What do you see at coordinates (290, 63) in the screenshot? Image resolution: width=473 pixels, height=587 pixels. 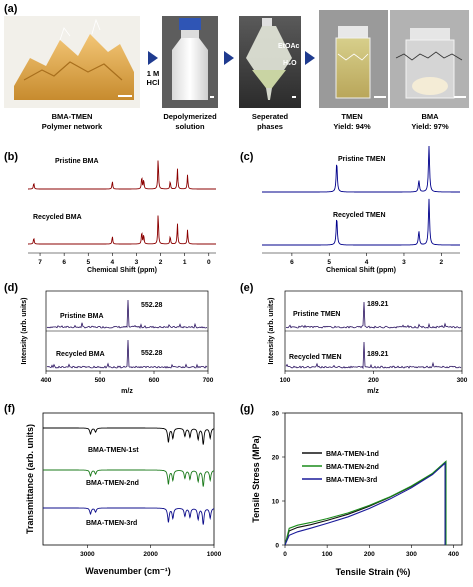 I see `label-h2o: H₂O` at bounding box center [290, 63].